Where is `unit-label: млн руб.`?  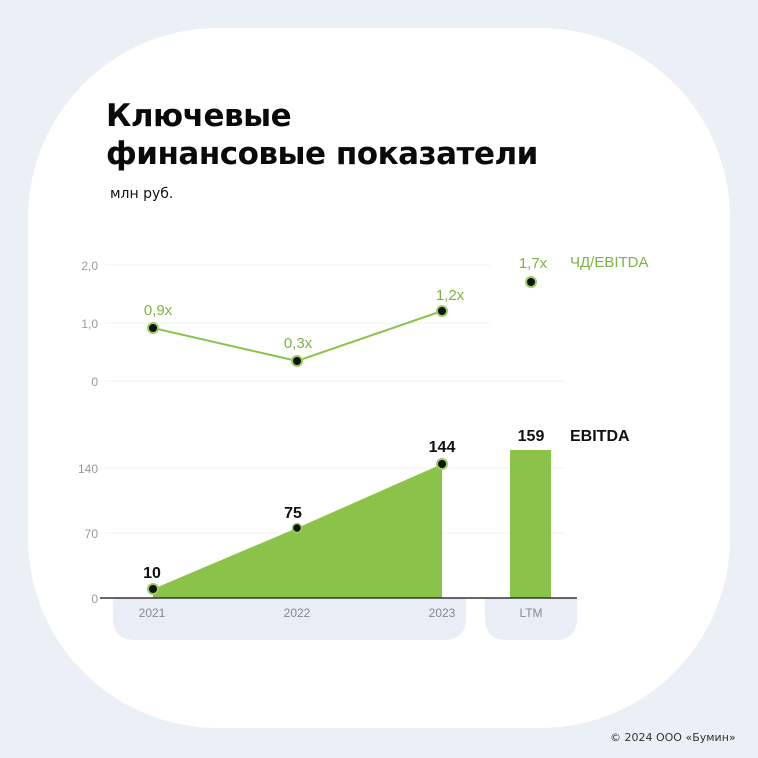 unit-label: млн руб. is located at coordinates (142, 194).